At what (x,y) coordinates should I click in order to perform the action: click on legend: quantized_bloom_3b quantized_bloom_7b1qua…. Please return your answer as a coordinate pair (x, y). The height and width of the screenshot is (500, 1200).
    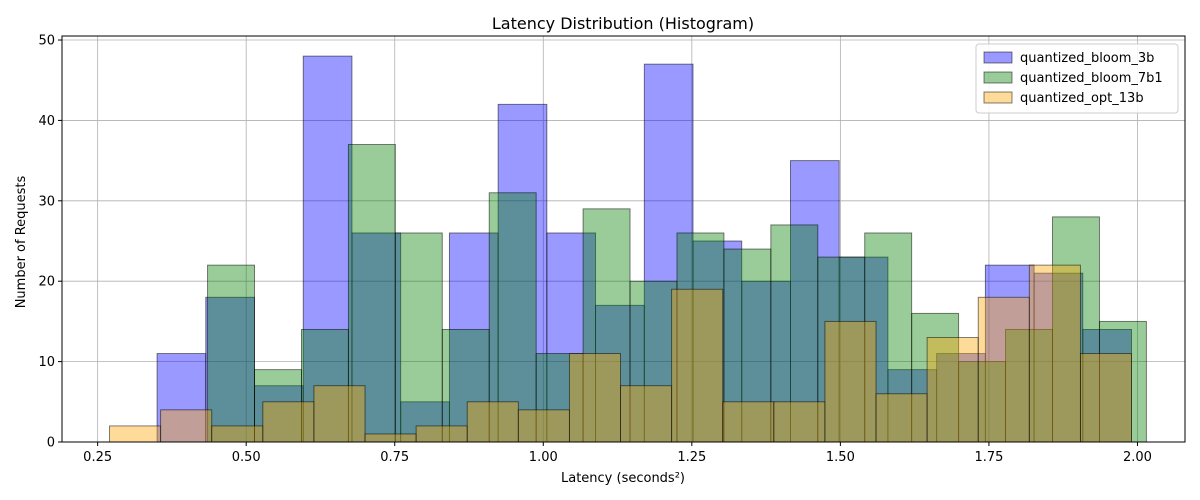
    Looking at the image, I should click on (1077, 78).